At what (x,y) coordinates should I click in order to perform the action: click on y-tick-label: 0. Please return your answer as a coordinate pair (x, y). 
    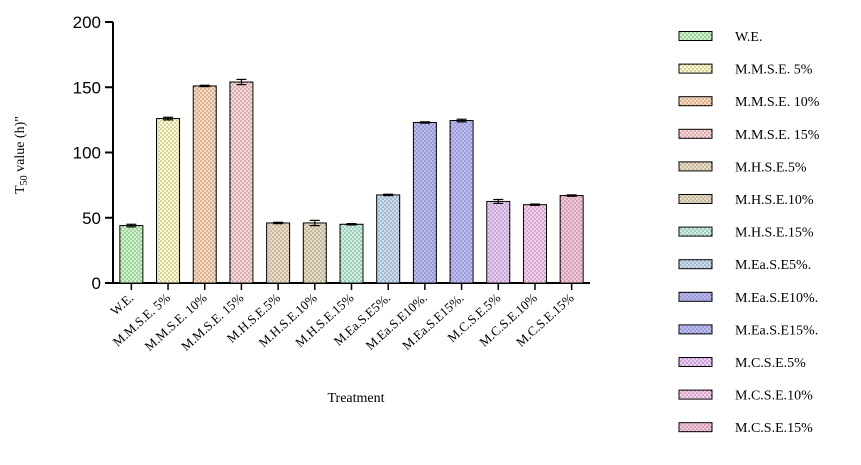
    Looking at the image, I should click on (96, 283).